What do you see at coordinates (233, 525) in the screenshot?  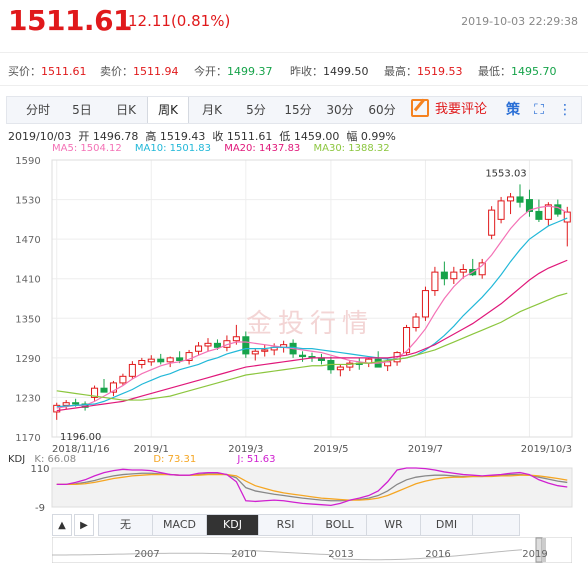 I see `indicator-kdj: KDJ` at bounding box center [233, 525].